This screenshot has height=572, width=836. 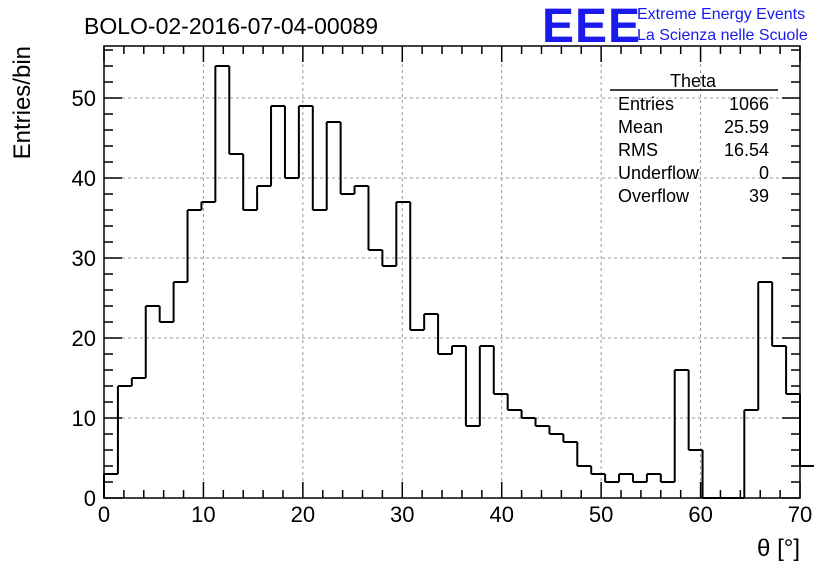 What do you see at coordinates (722, 35) in the screenshot?
I see `logo-line-2: La Scienza nelle Scuole` at bounding box center [722, 35].